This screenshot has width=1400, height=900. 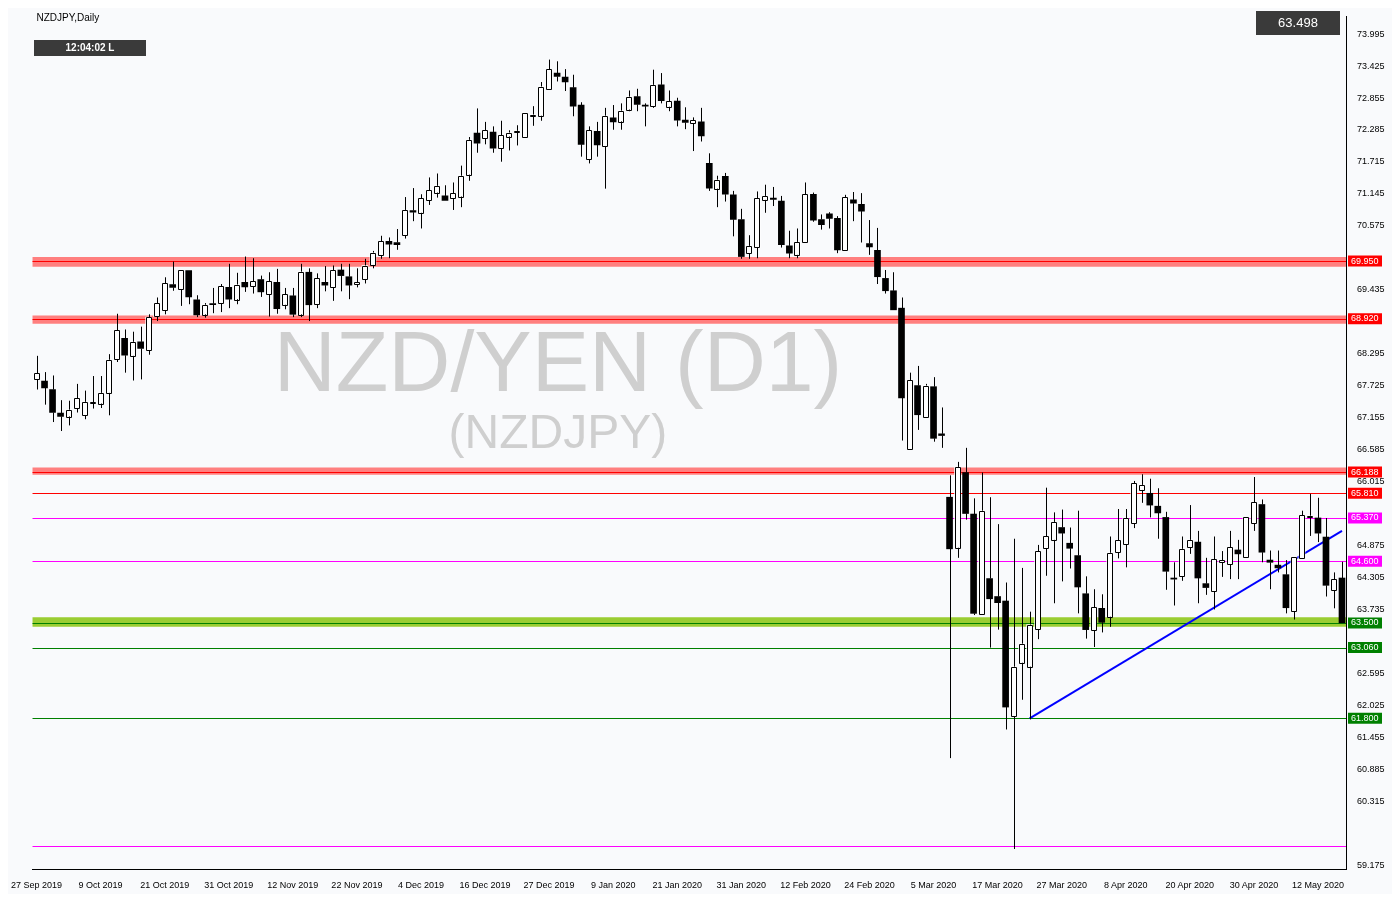 What do you see at coordinates (1365, 260) in the screenshot?
I see `ref-line-label: 69.950` at bounding box center [1365, 260].